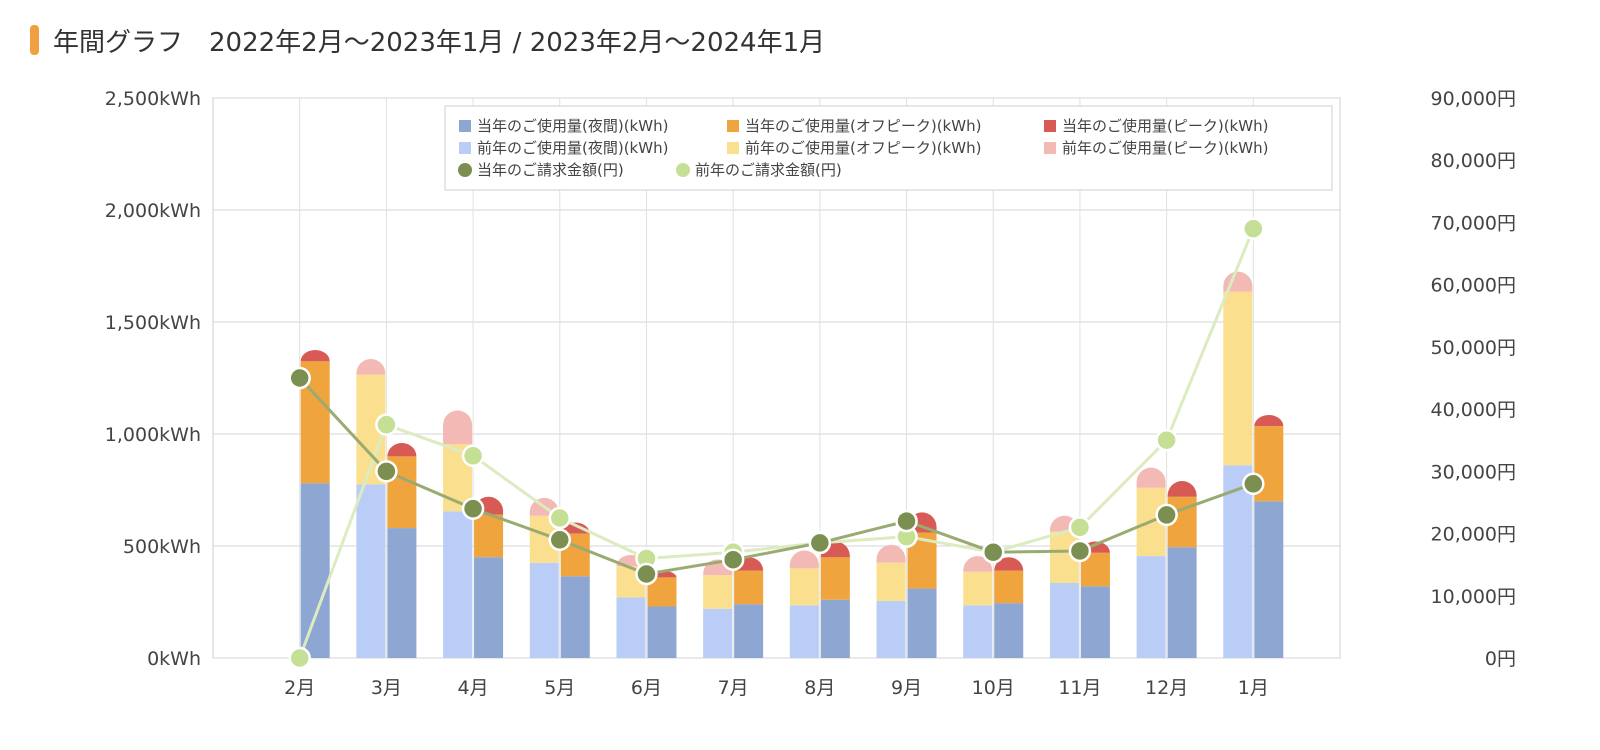 The width and height of the screenshot is (1600, 750). What do you see at coordinates (439, 42) in the screenshot?
I see `page-title: 年間グラフ 2022年2月～2023年1月 / 2023年2月～2024年1月` at bounding box center [439, 42].